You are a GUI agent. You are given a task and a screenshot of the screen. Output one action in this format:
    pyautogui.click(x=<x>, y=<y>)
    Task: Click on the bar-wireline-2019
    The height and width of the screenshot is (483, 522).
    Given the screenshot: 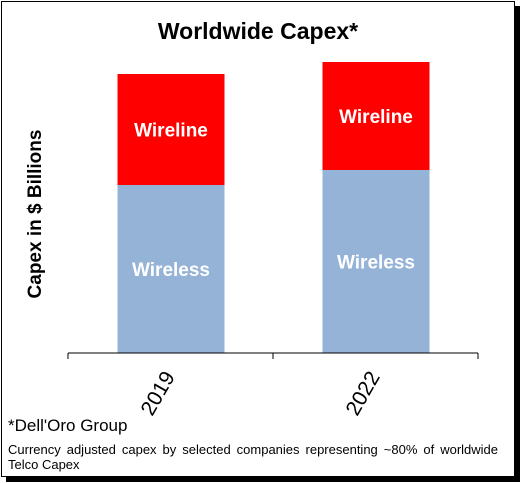 What is the action you would take?
    pyautogui.click(x=171, y=129)
    